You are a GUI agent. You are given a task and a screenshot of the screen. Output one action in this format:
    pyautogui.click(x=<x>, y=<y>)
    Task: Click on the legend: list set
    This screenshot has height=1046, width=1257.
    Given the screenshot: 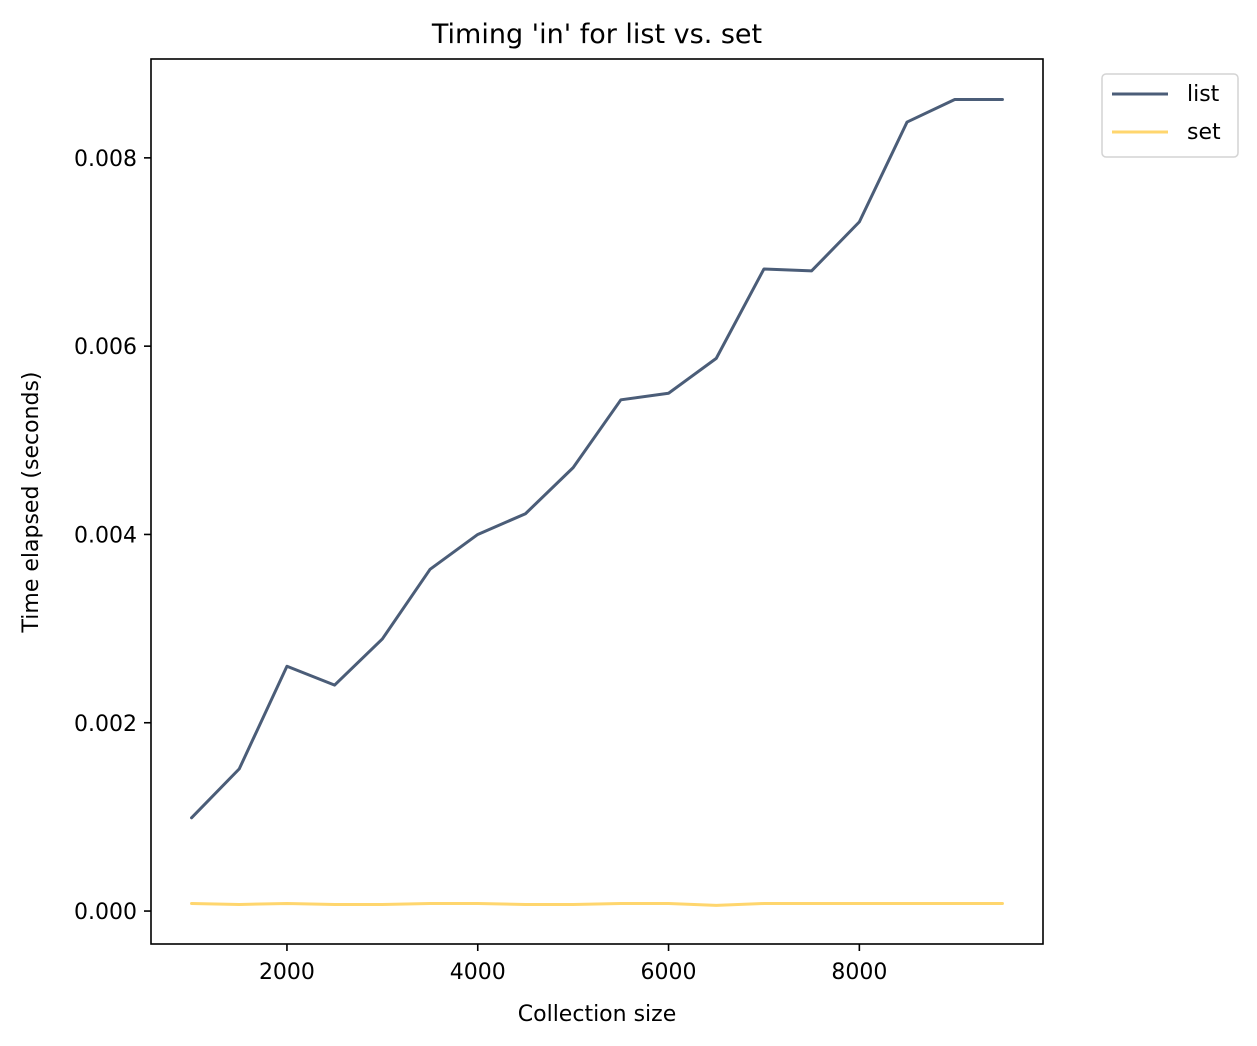 What is the action you would take?
    pyautogui.click(x=1170, y=115)
    